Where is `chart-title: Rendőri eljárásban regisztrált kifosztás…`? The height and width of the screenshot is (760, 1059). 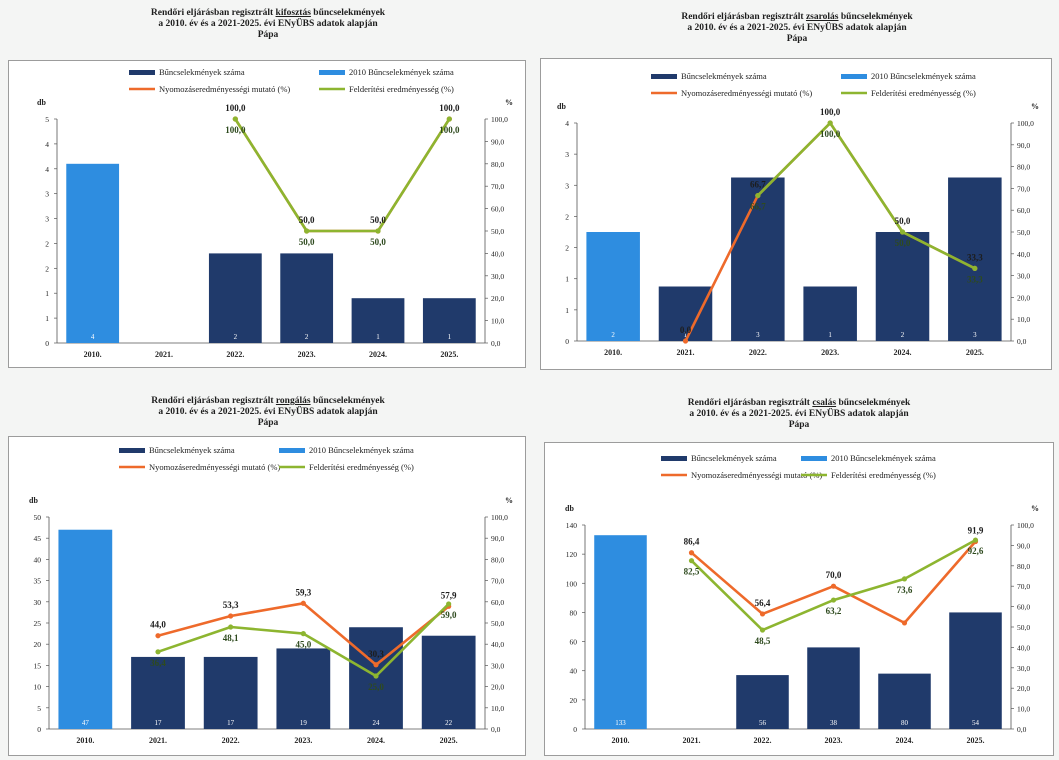
chart-title: Rendőri eljárásban regisztrált kifosztás… is located at coordinates (268, 24).